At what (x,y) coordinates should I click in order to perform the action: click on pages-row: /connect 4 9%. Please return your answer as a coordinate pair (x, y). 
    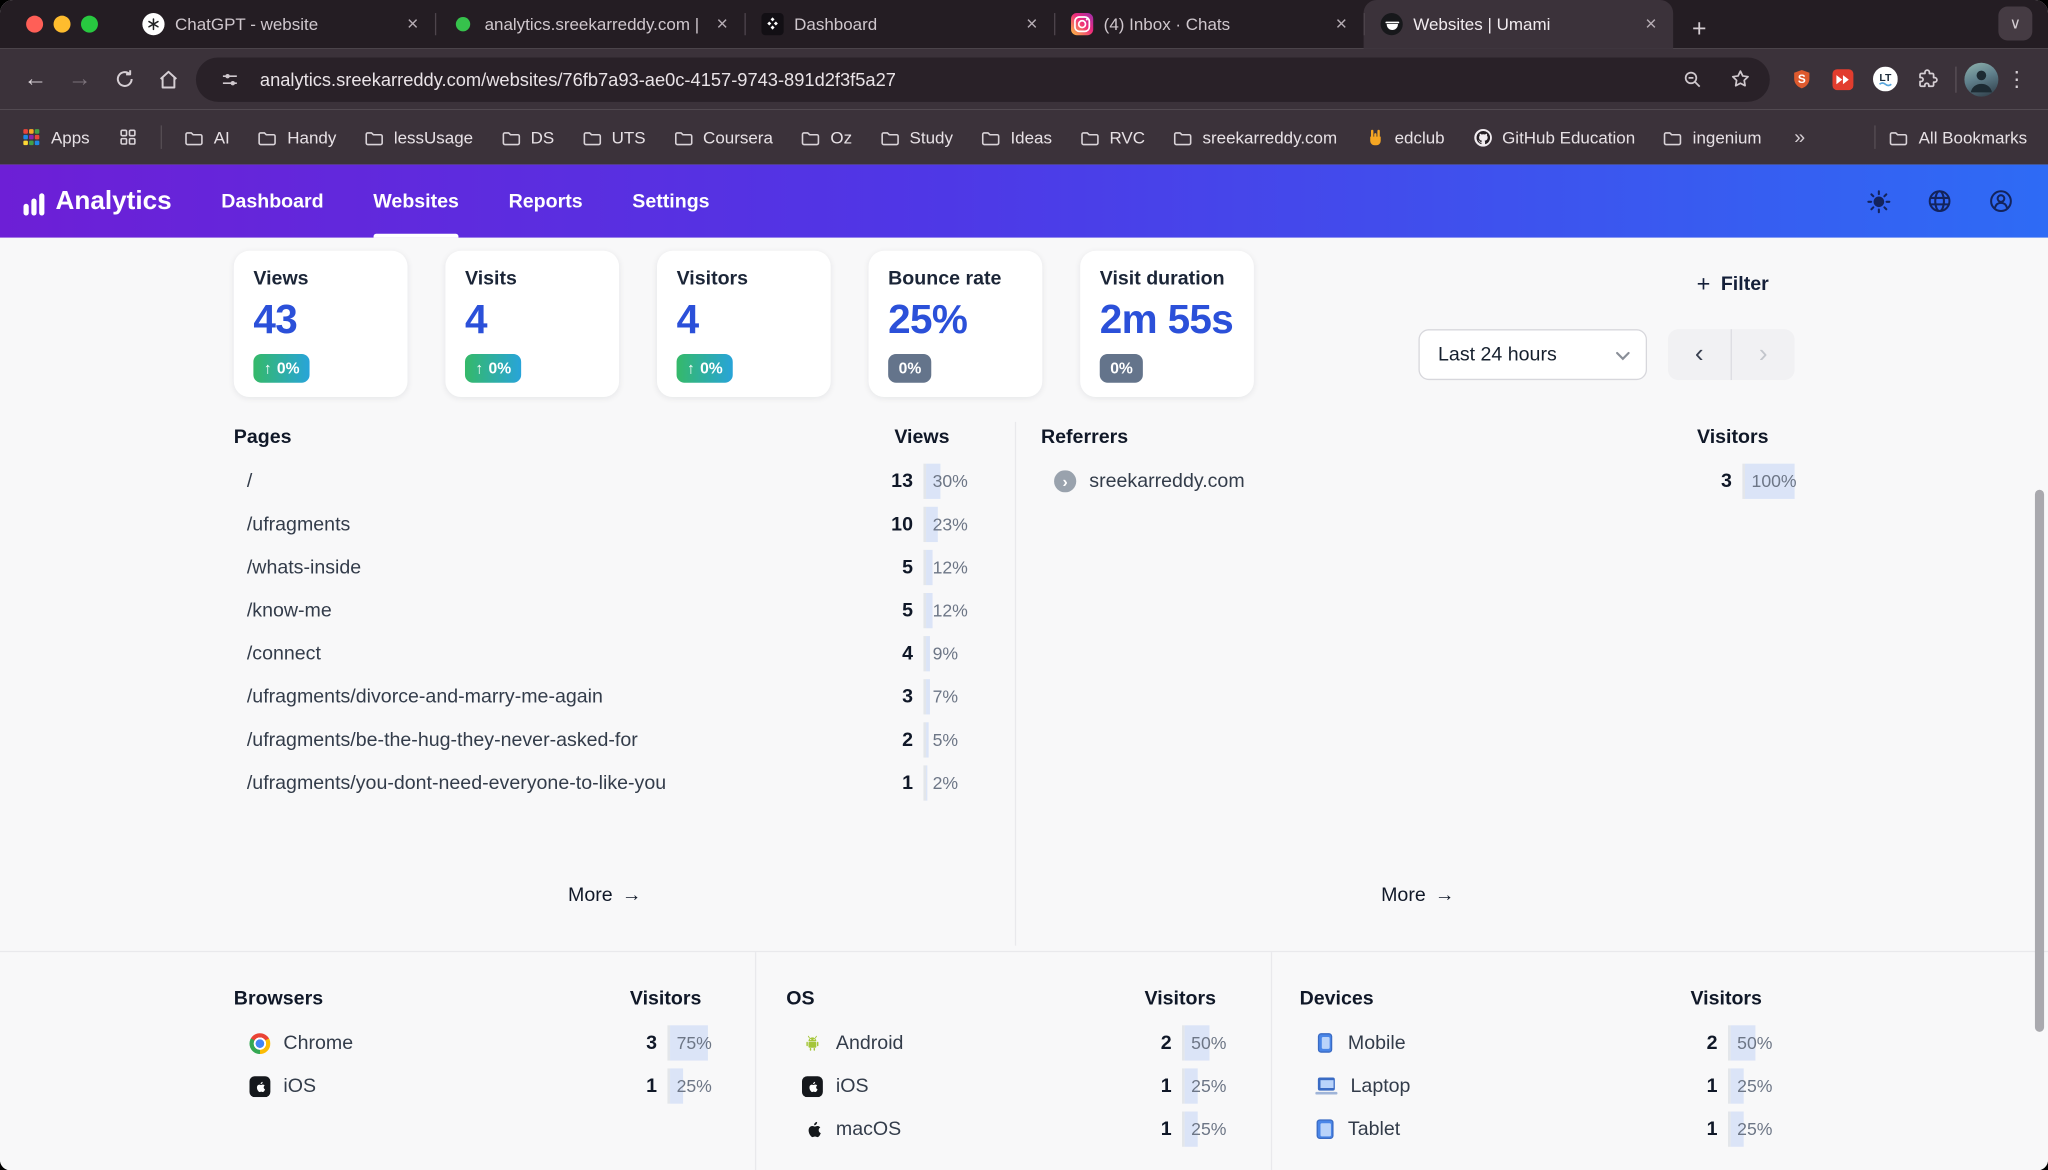
    Looking at the image, I should click on (605, 653).